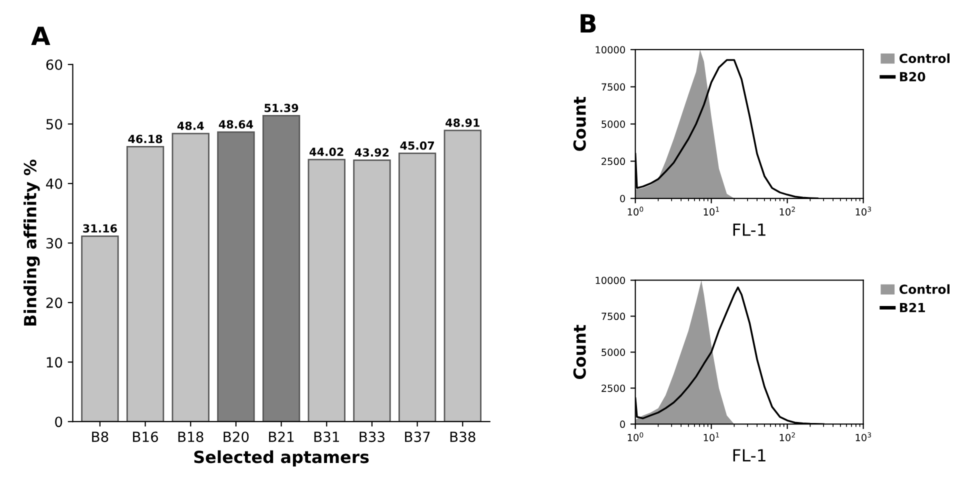  Describe the element at coordinates (417, 437) in the screenshot. I see `x-tick-label: B37` at that location.